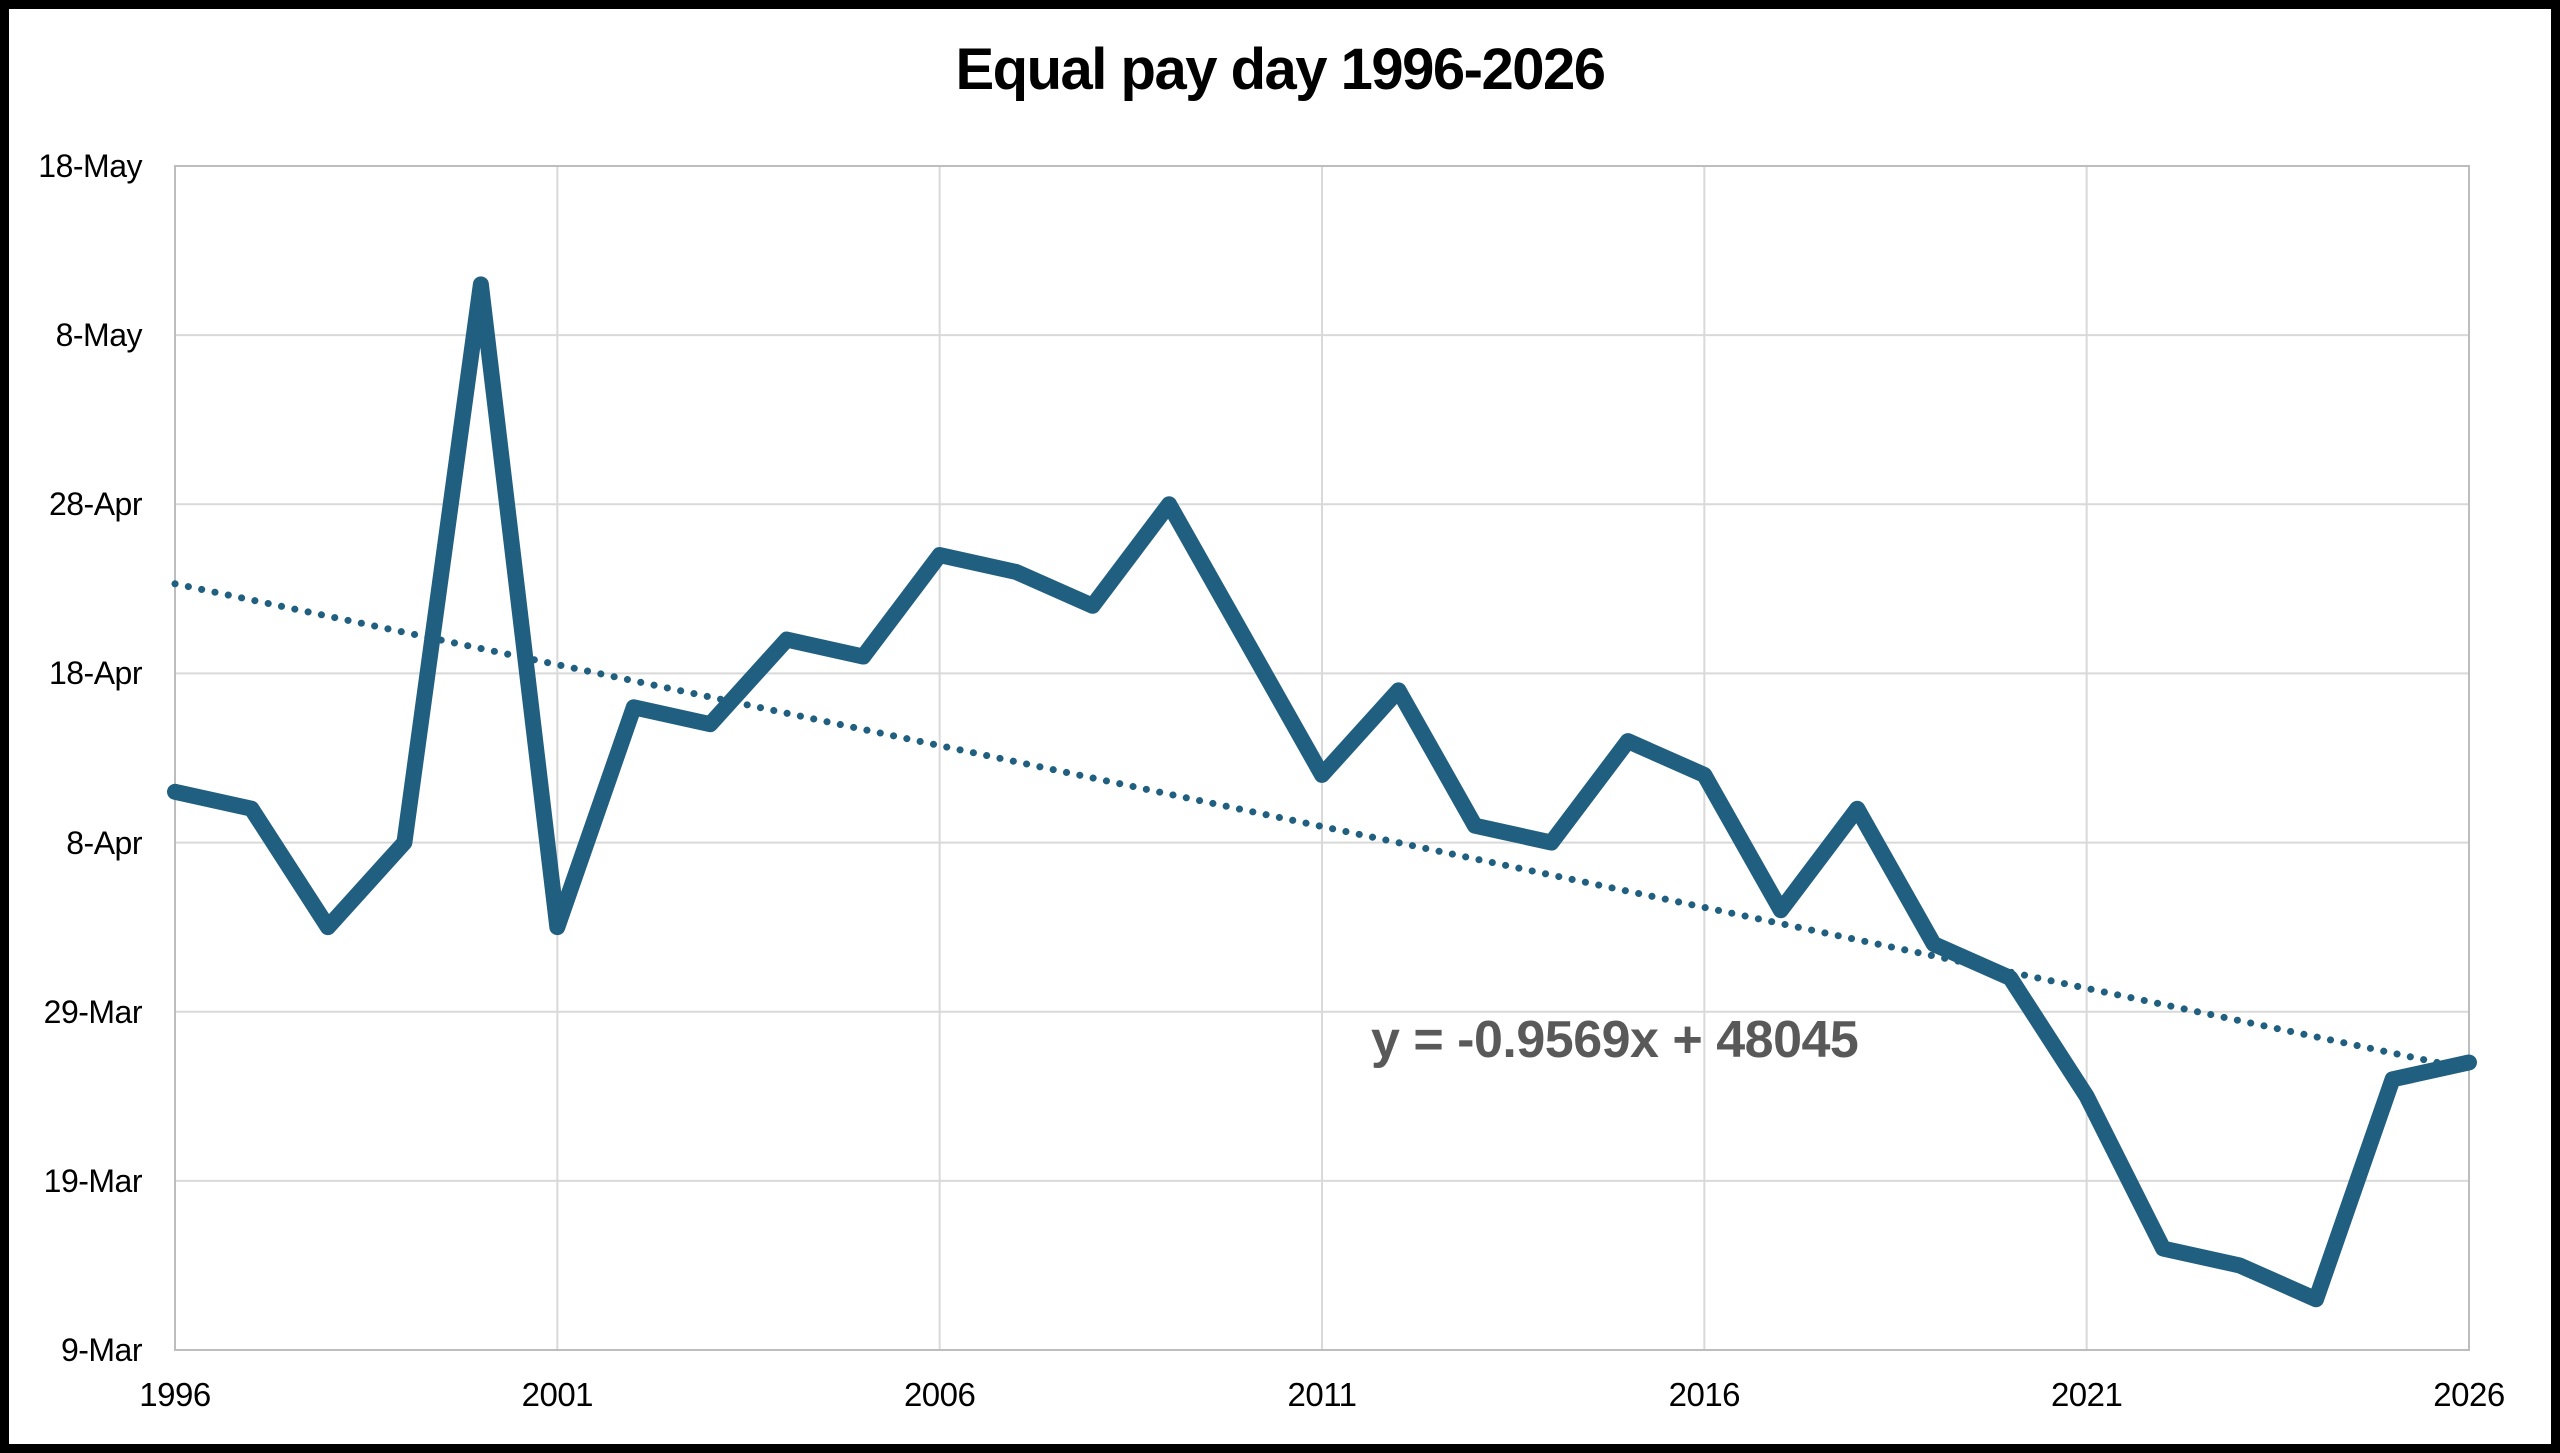  What do you see at coordinates (2469, 1394) in the screenshot?
I see `x-axis-tick-label: 2026` at bounding box center [2469, 1394].